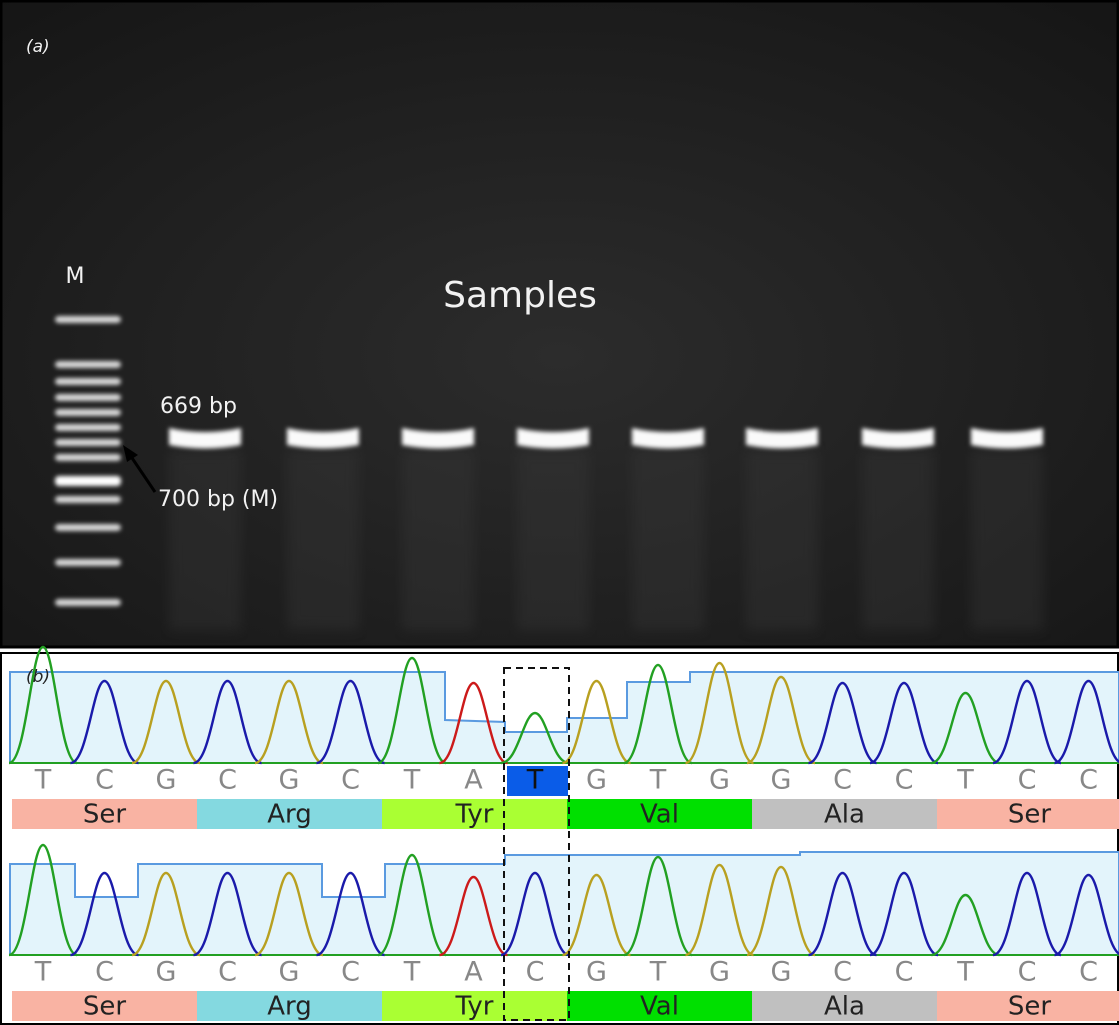 The width and height of the screenshot is (1119, 1025). Describe the element at coordinates (520, 295) in the screenshot. I see `samples-label: Samples` at that location.